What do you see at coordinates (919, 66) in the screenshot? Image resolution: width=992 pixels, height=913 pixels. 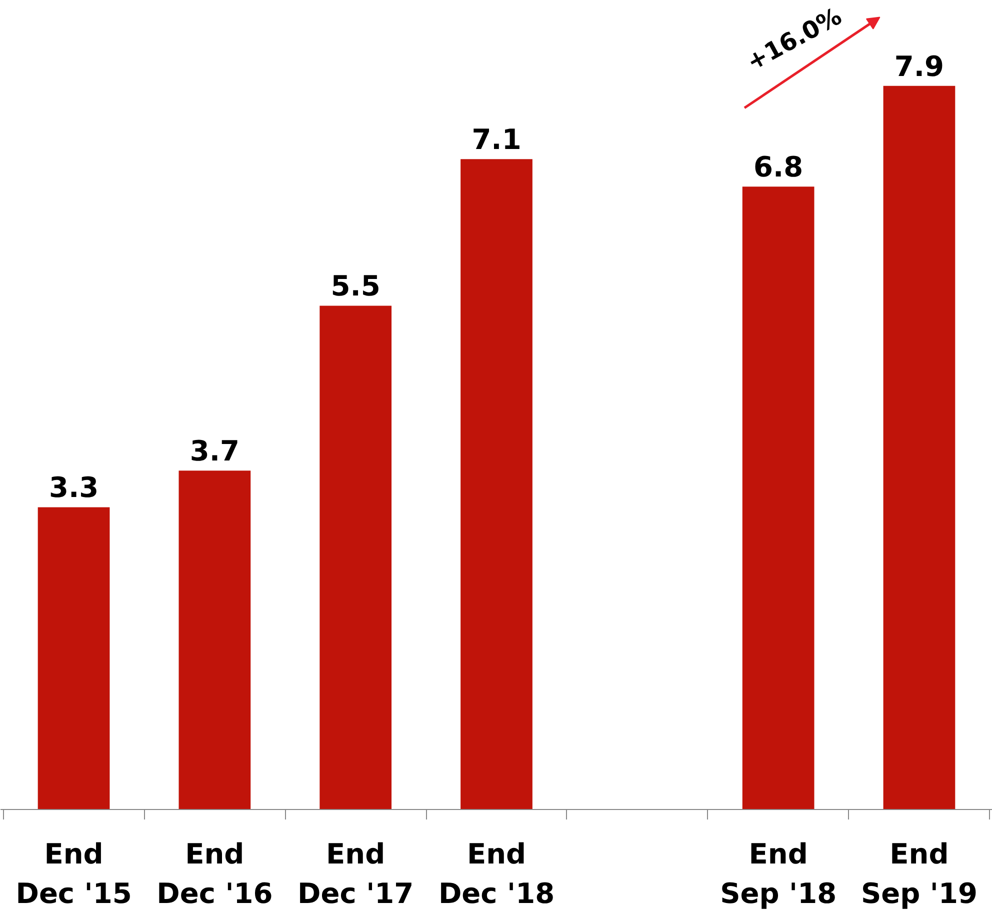 I see `data-label: 7.9` at bounding box center [919, 66].